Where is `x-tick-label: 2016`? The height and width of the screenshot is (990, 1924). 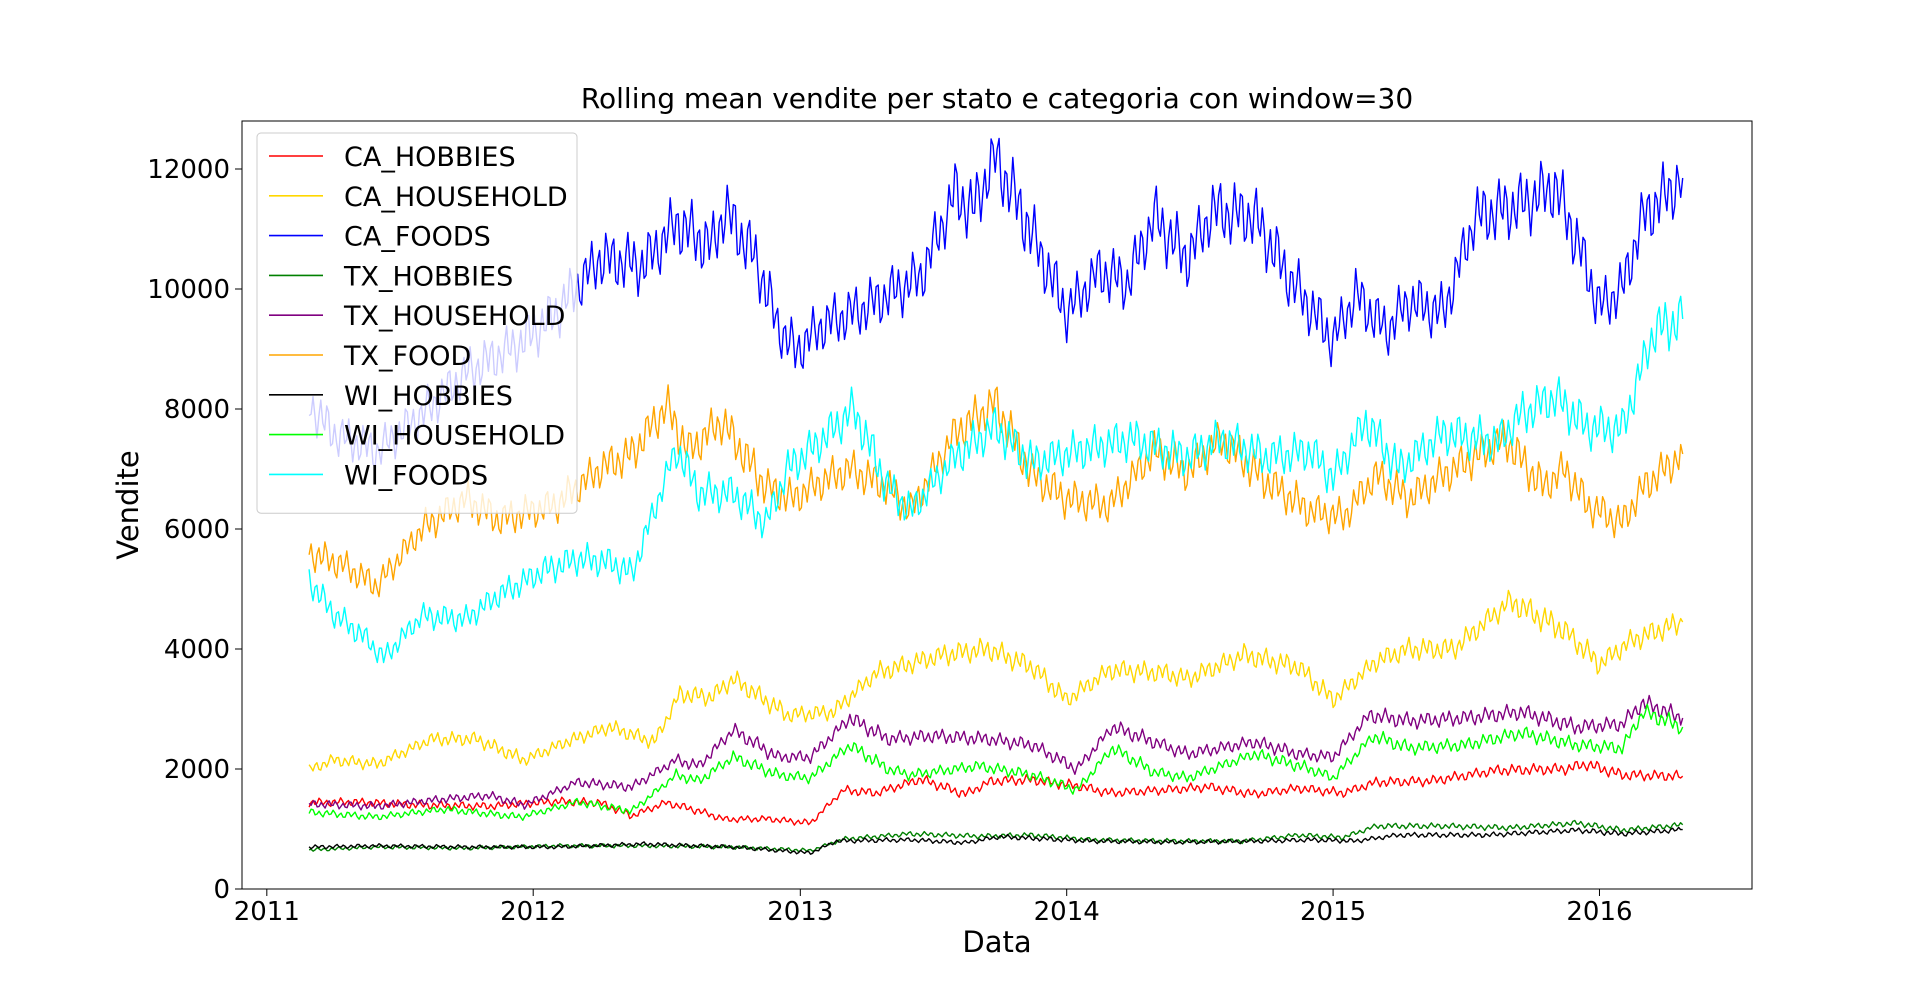 x-tick-label: 2016 is located at coordinates (1599, 912).